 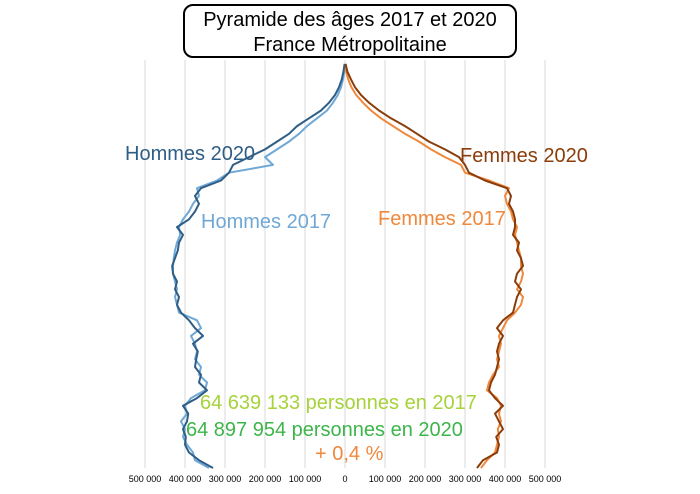 What do you see at coordinates (266, 222) in the screenshot?
I see `series-label-hommes-2017: Hommes 2017` at bounding box center [266, 222].